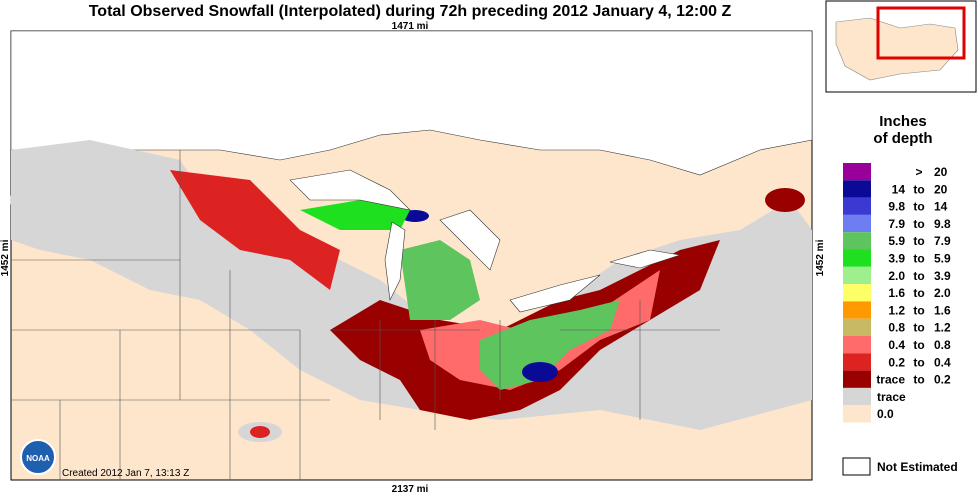 This screenshot has height=497, width=977. I want to click on logo-text: NOAA, so click(38, 458).